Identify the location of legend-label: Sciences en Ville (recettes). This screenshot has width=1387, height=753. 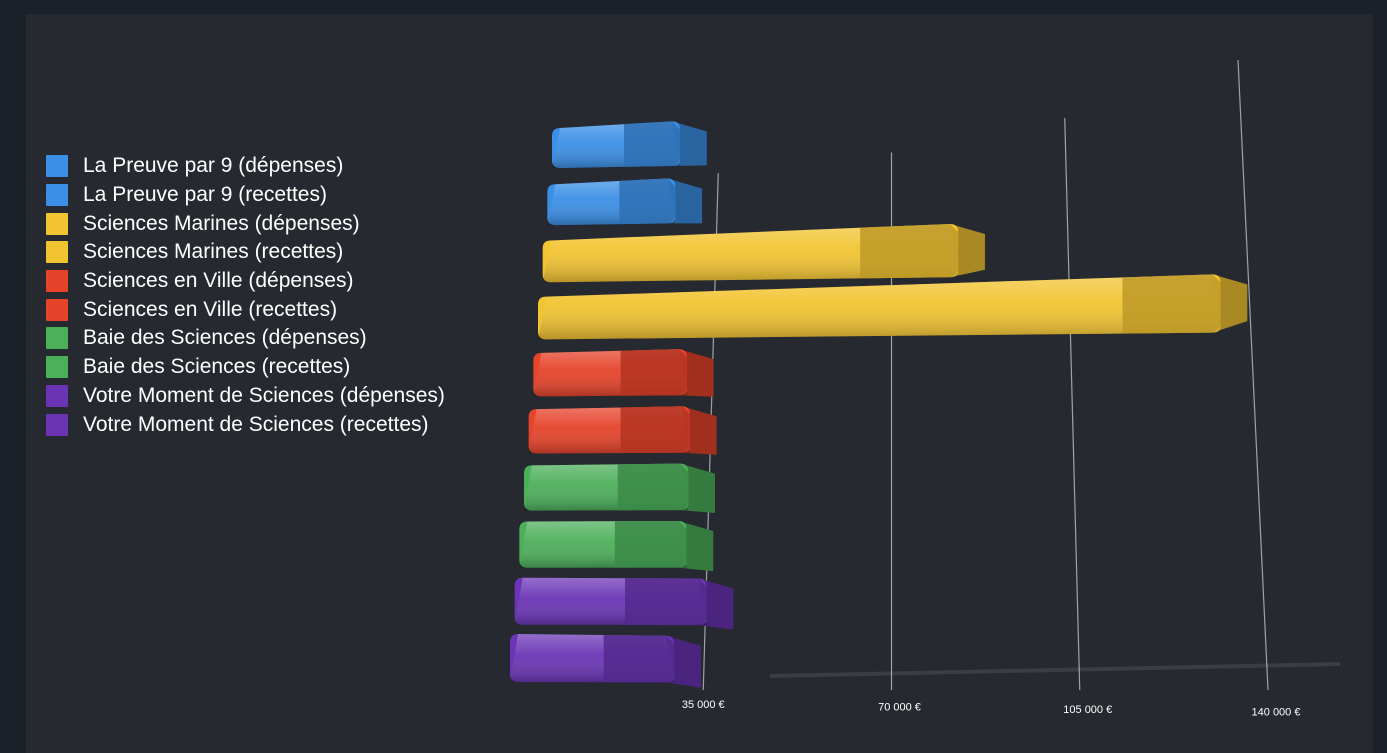
(210, 309).